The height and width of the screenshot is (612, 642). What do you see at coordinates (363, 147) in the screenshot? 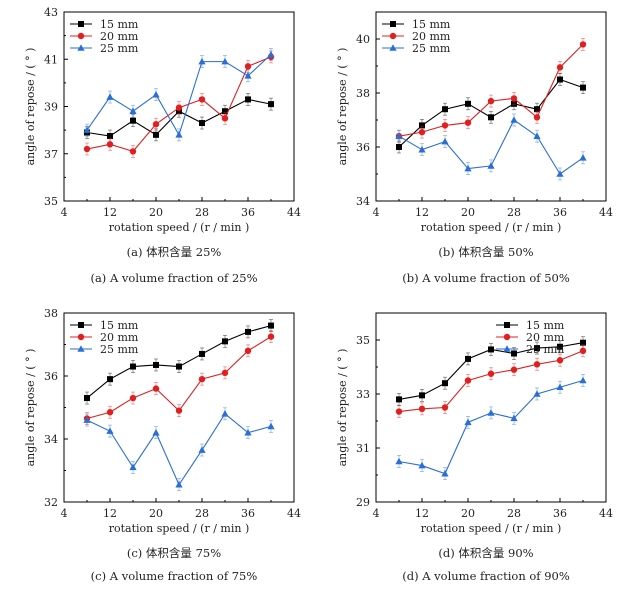
I see `y-tick-label: 36` at bounding box center [363, 147].